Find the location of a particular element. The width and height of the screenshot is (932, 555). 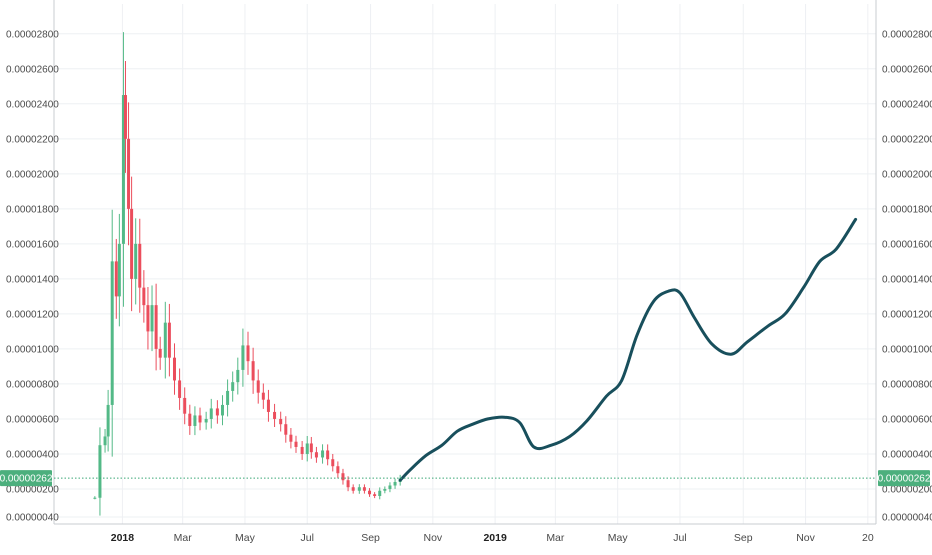

y-tick-label-left: 0.00001800 is located at coordinates (32, 209).